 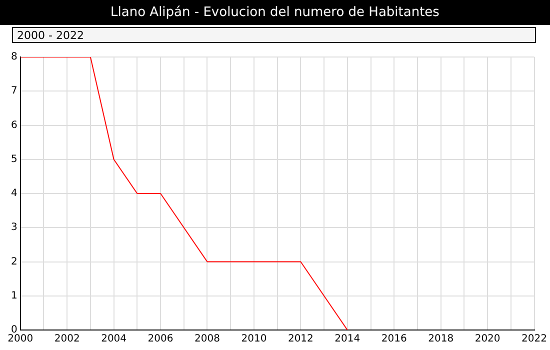 I want to click on y-tick-label: 1, so click(x=14, y=296).